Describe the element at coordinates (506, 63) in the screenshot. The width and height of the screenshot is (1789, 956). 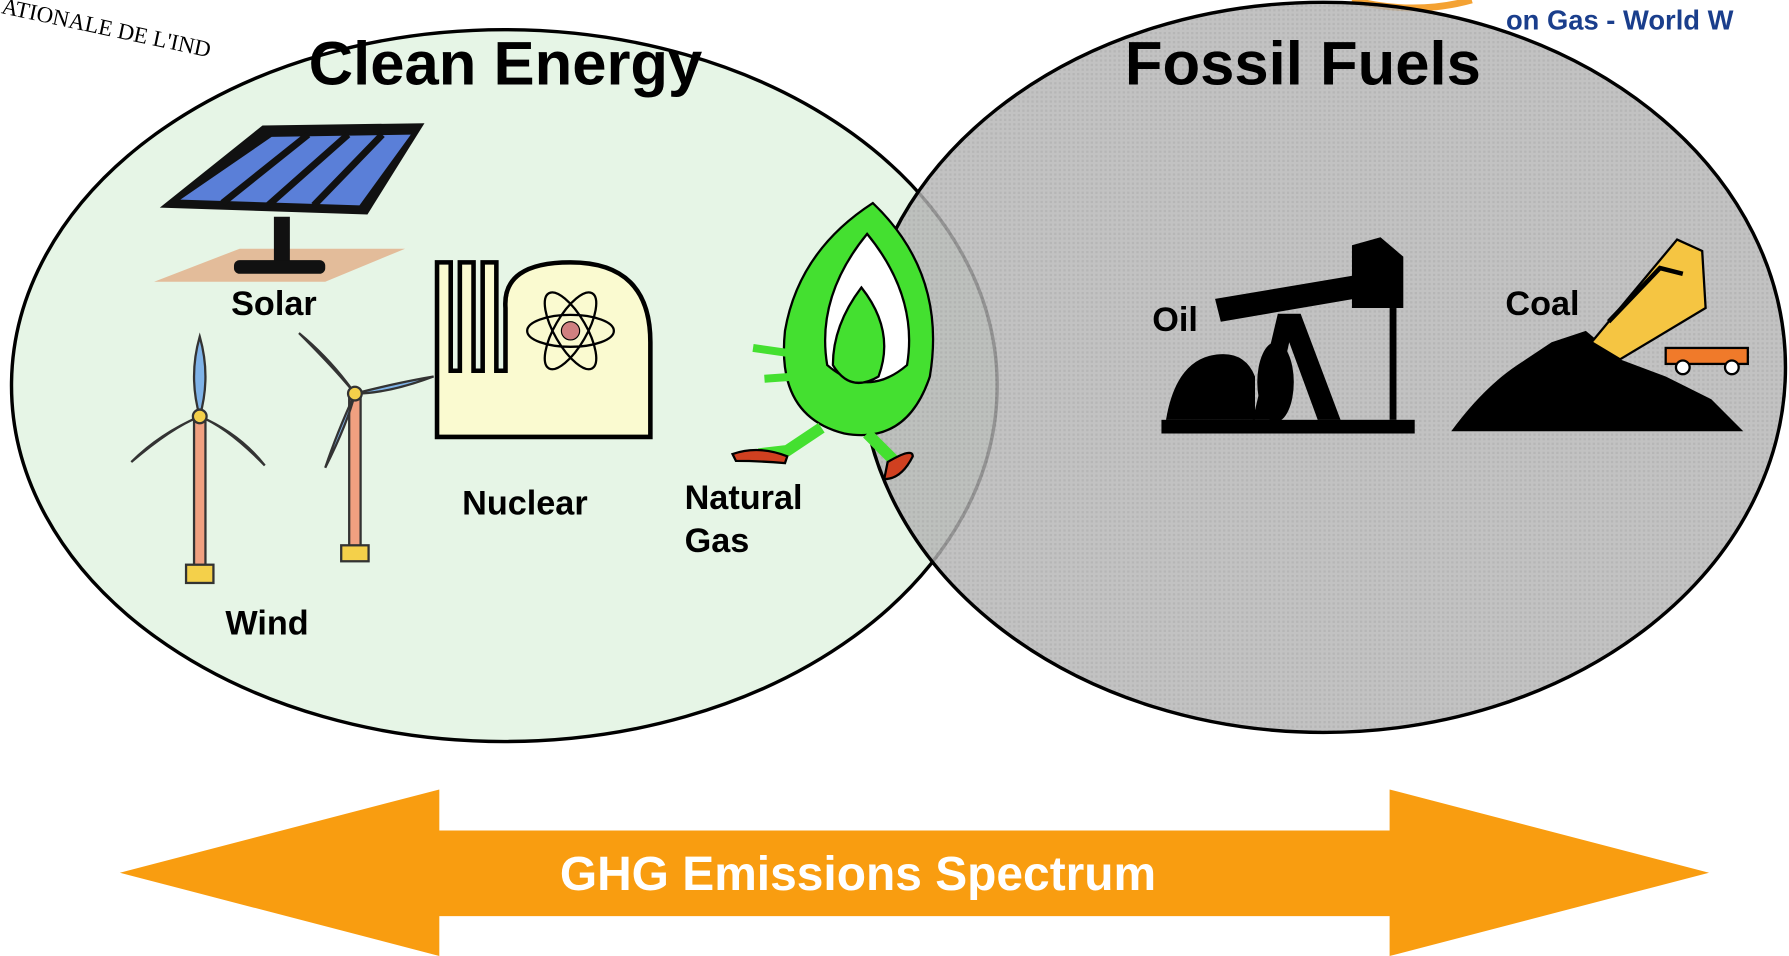
I see `clean-title: Clean Energy` at that location.